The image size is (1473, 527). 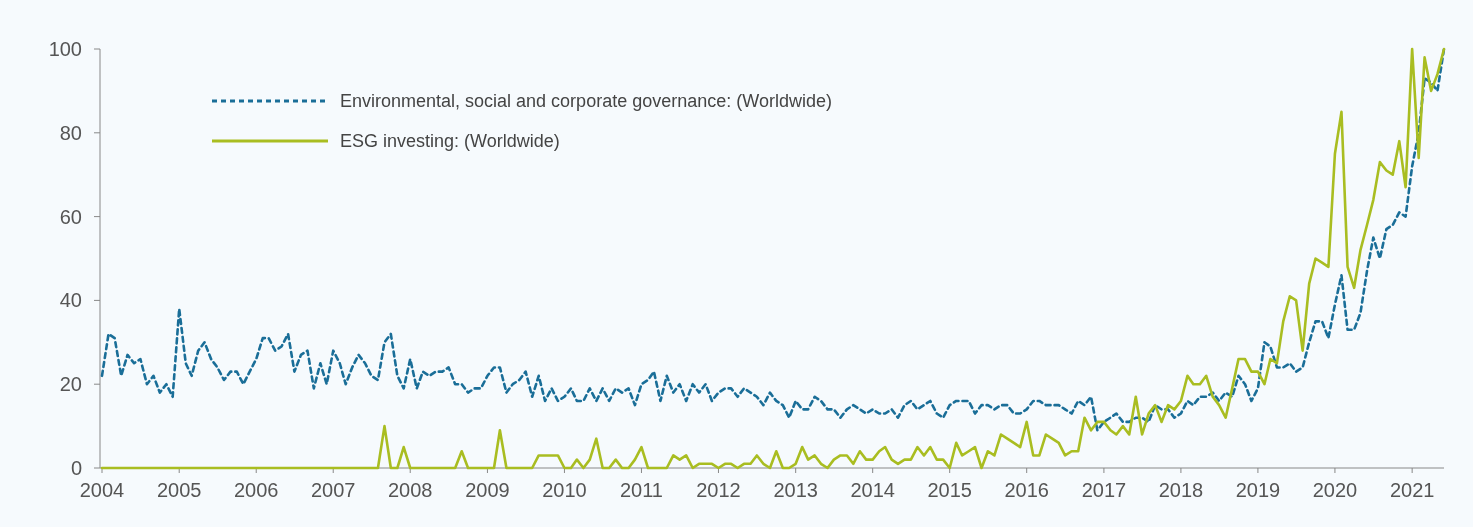 I want to click on x-tick-label: 2004, so click(x=102, y=490).